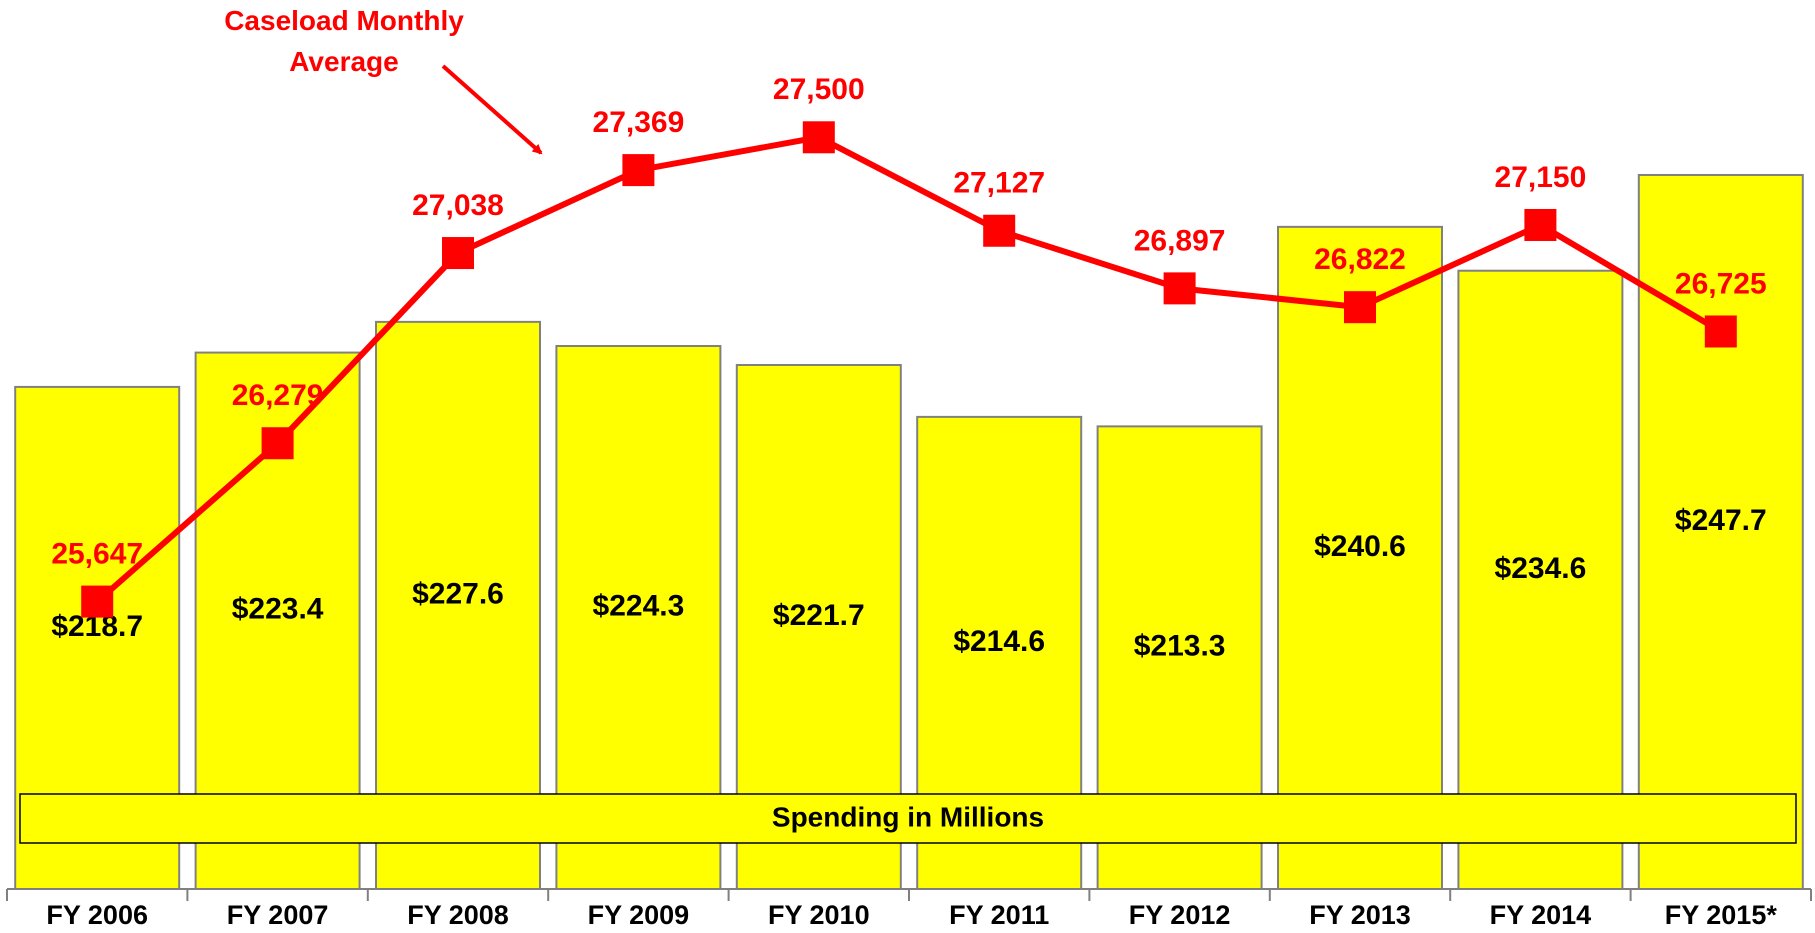  I want to click on x-tick-label: FY 2015*, so click(1721, 915).